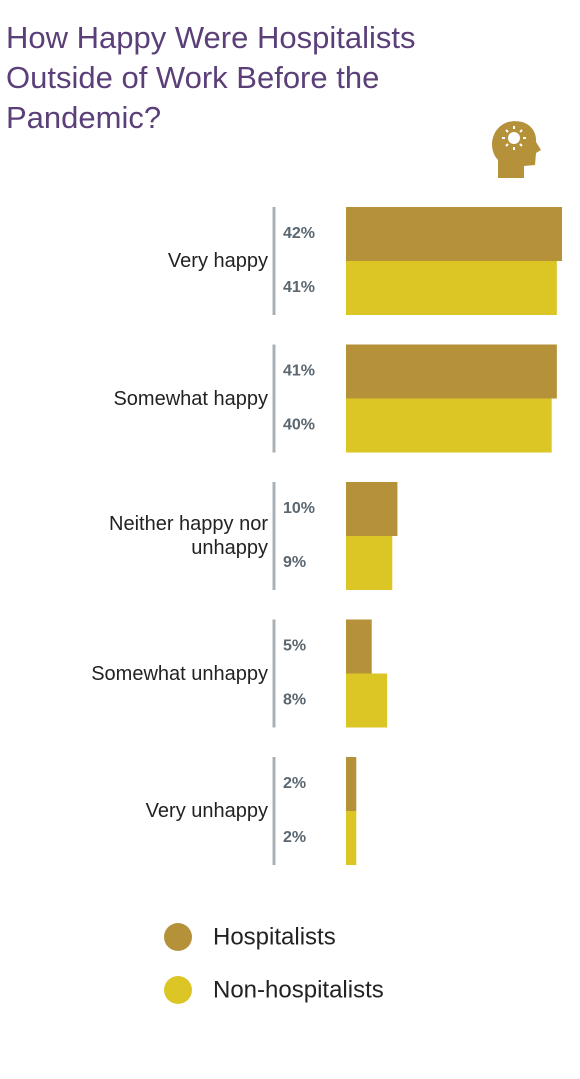 This screenshot has width=580, height=1079. I want to click on value-label: 8%, so click(294, 700).